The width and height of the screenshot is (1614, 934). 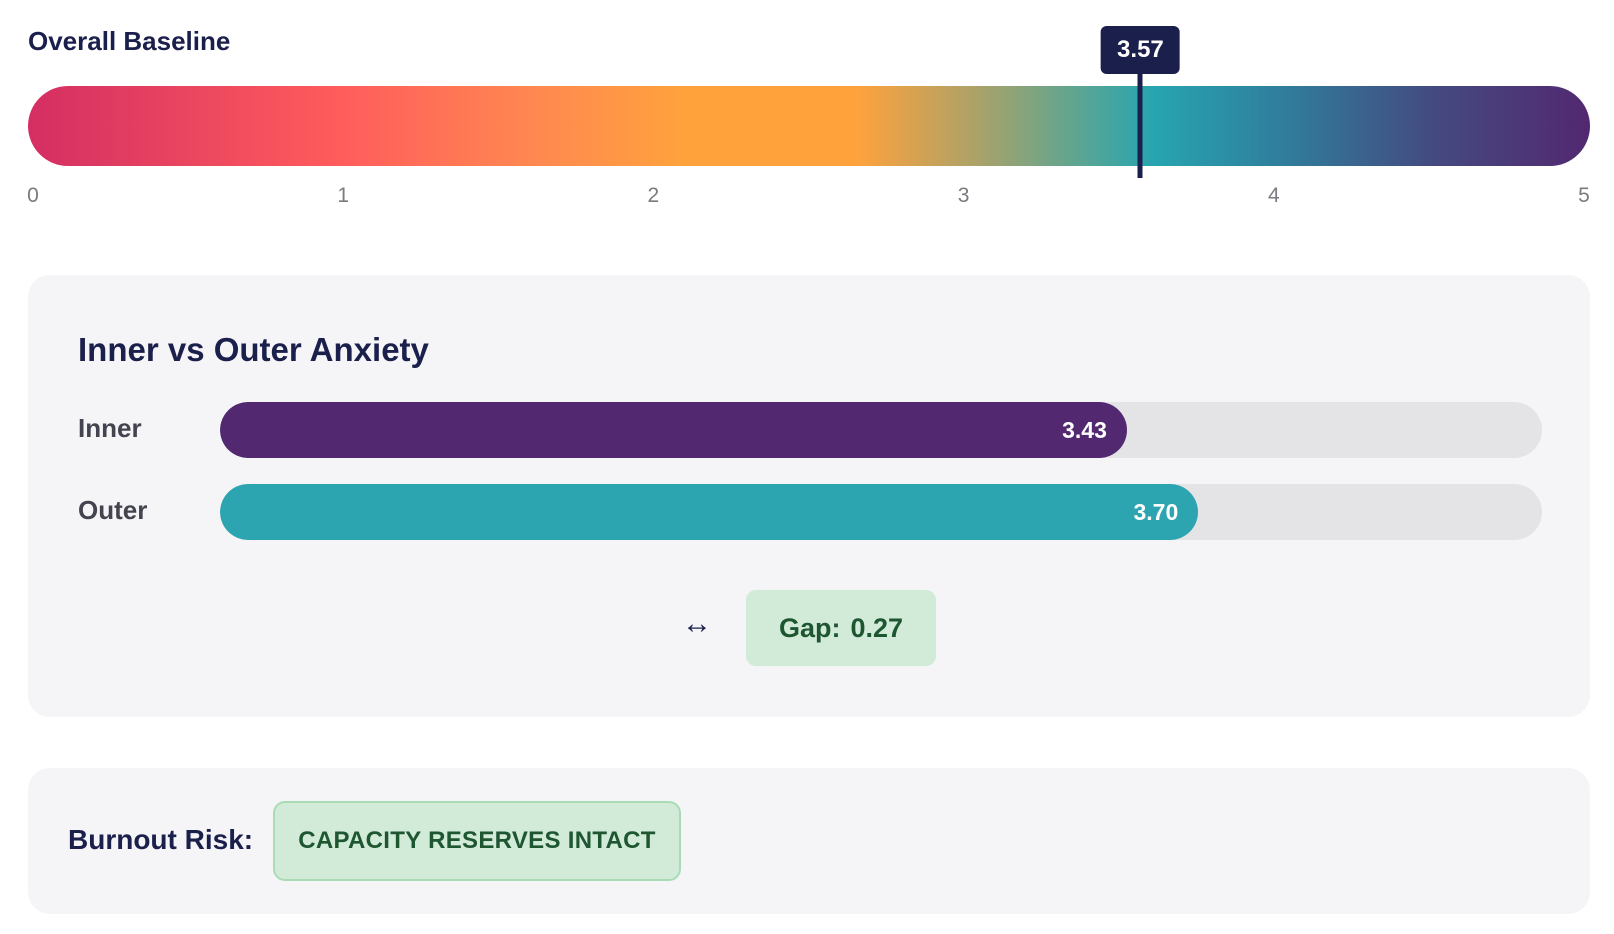 What do you see at coordinates (477, 841) in the screenshot?
I see `burnout-status-badge: CAPACITY RESERVES INTACT` at bounding box center [477, 841].